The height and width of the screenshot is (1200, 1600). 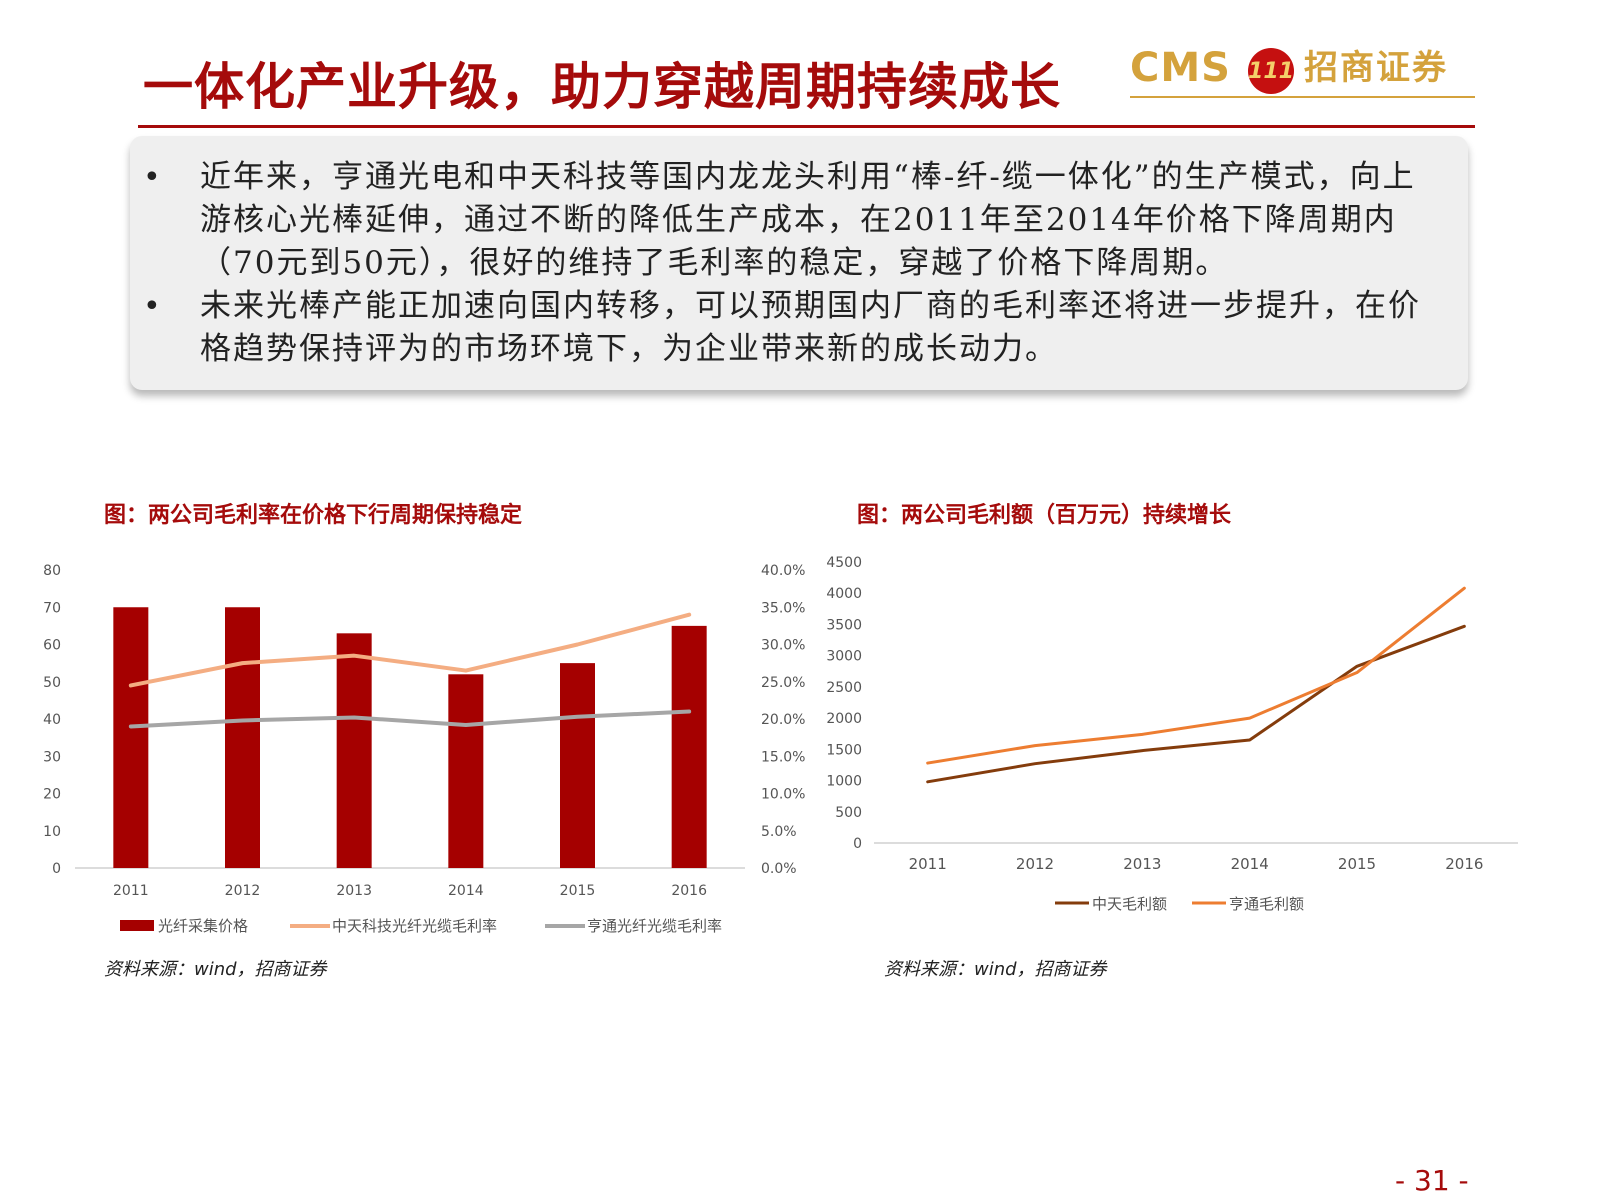 I want to click on y-tick-label: 2000, so click(x=844, y=719).